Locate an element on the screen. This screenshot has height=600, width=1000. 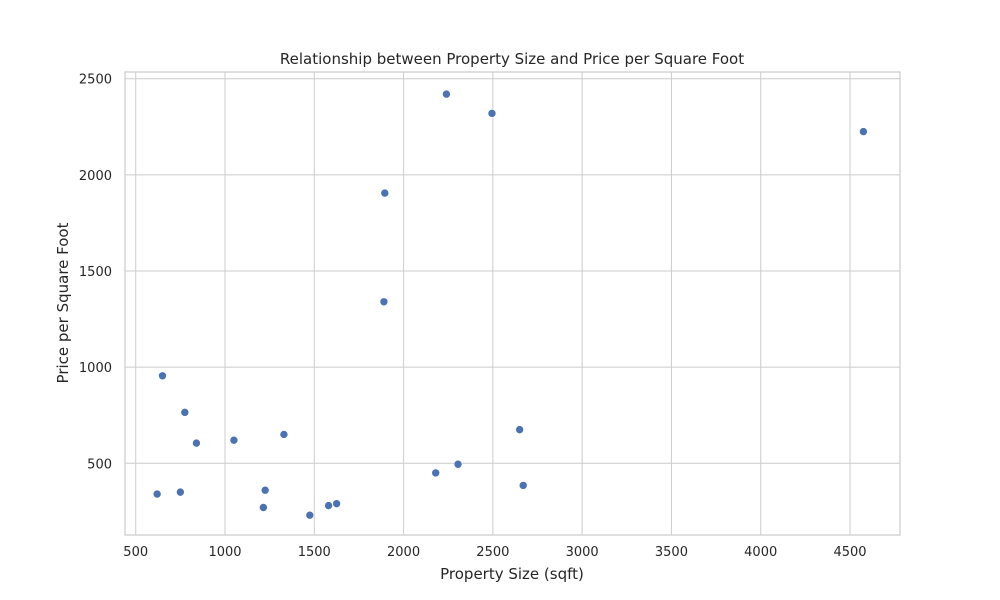
x-tick-label: 1000 is located at coordinates (224, 552).